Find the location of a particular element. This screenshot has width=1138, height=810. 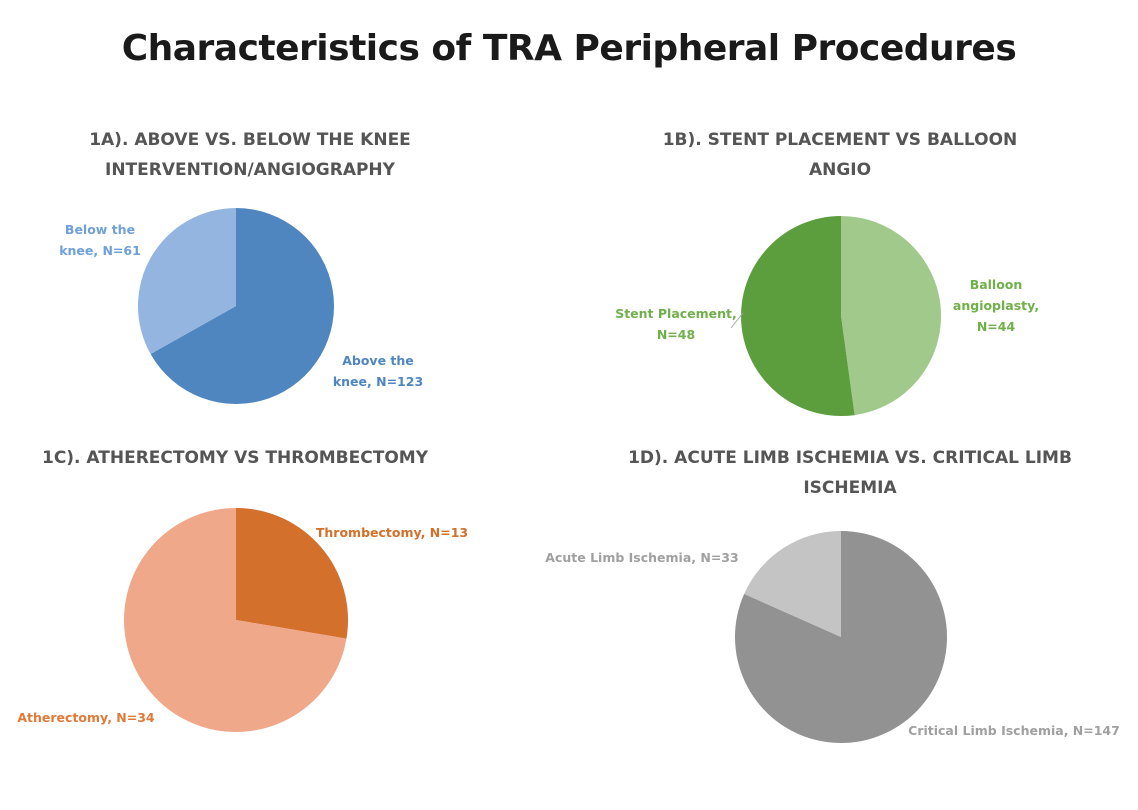

chart-title-1c: 1C). ATHERECTOMY VS THROMBECTOMY is located at coordinates (235, 458).